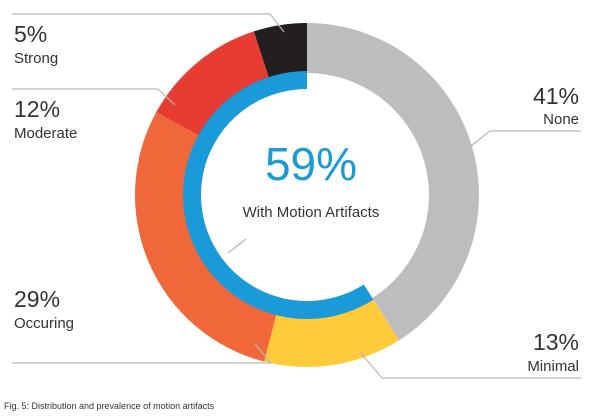  What do you see at coordinates (311, 164) in the screenshot?
I see `center-percentage: 59%` at bounding box center [311, 164].